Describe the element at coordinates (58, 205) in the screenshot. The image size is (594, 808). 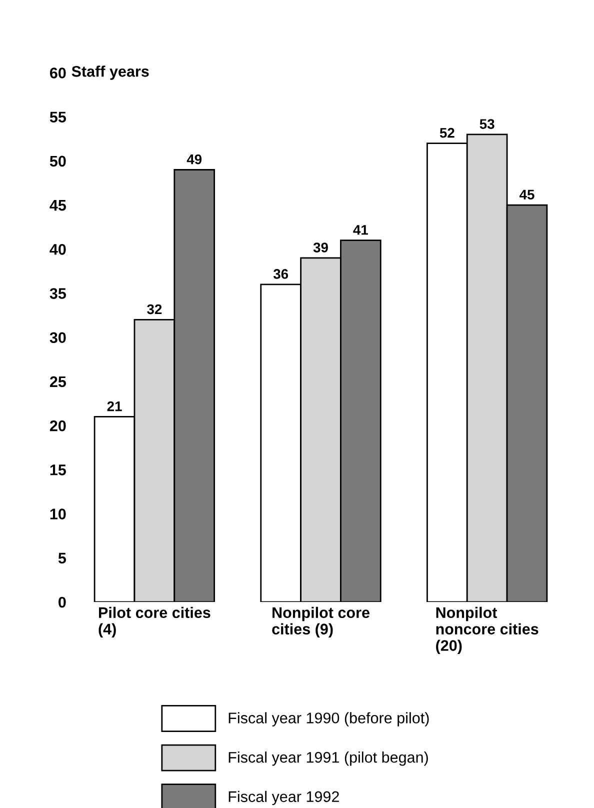
I see `y-tick-label: 45` at that location.